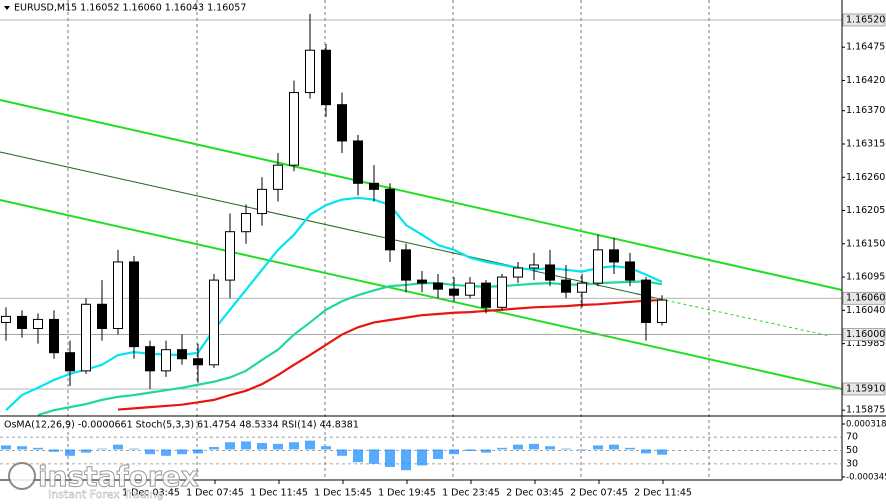  Describe the element at coordinates (865, 410) in the screenshot. I see `y-tick-label: 1.15875` at that location.